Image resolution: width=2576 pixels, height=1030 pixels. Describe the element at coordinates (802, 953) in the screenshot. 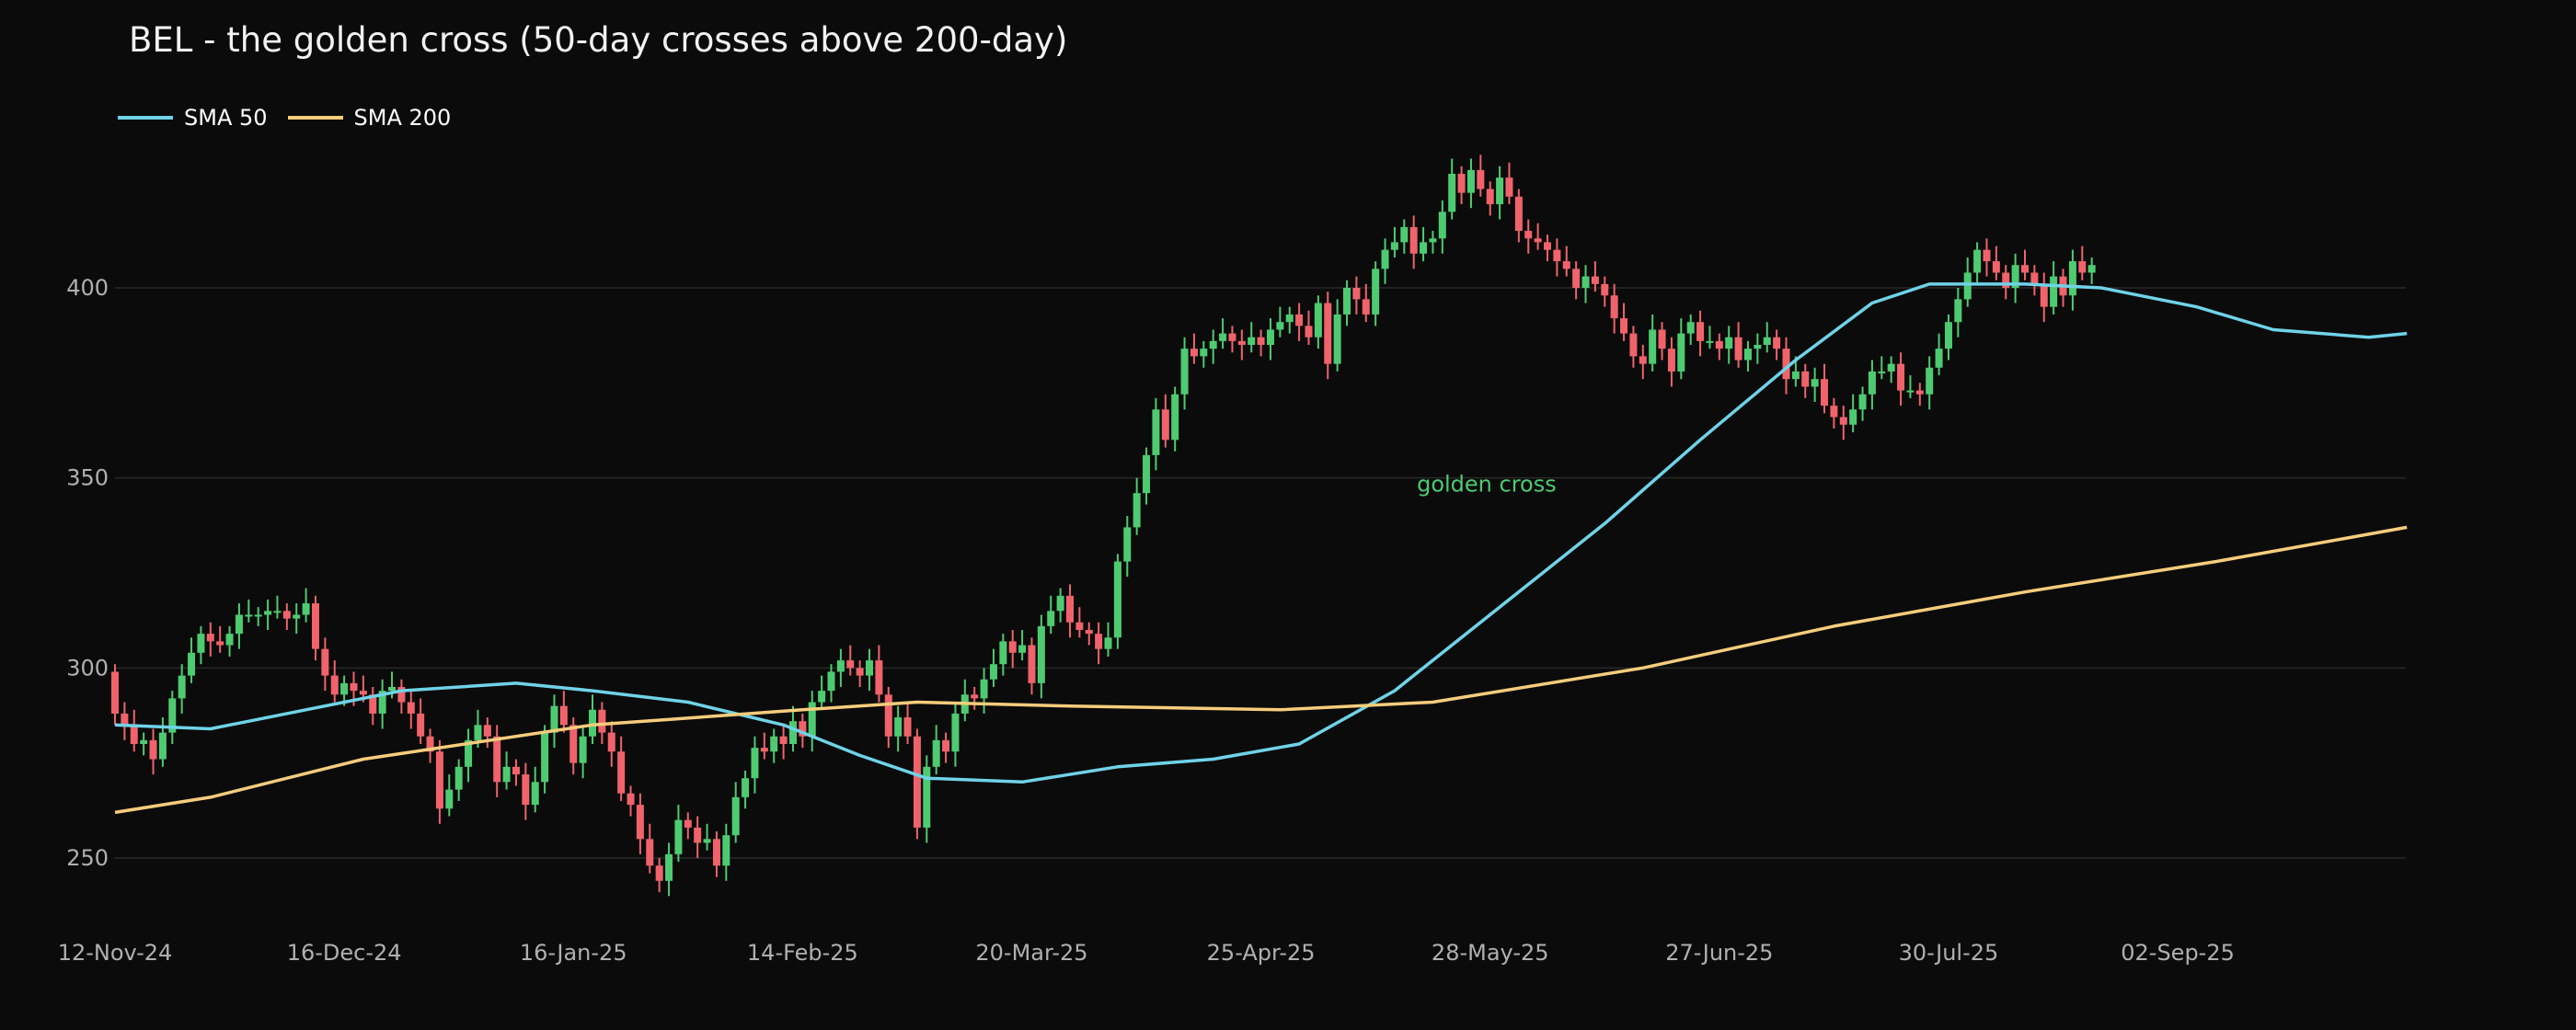

I see `x-tick-label: 14-Feb-25` at that location.